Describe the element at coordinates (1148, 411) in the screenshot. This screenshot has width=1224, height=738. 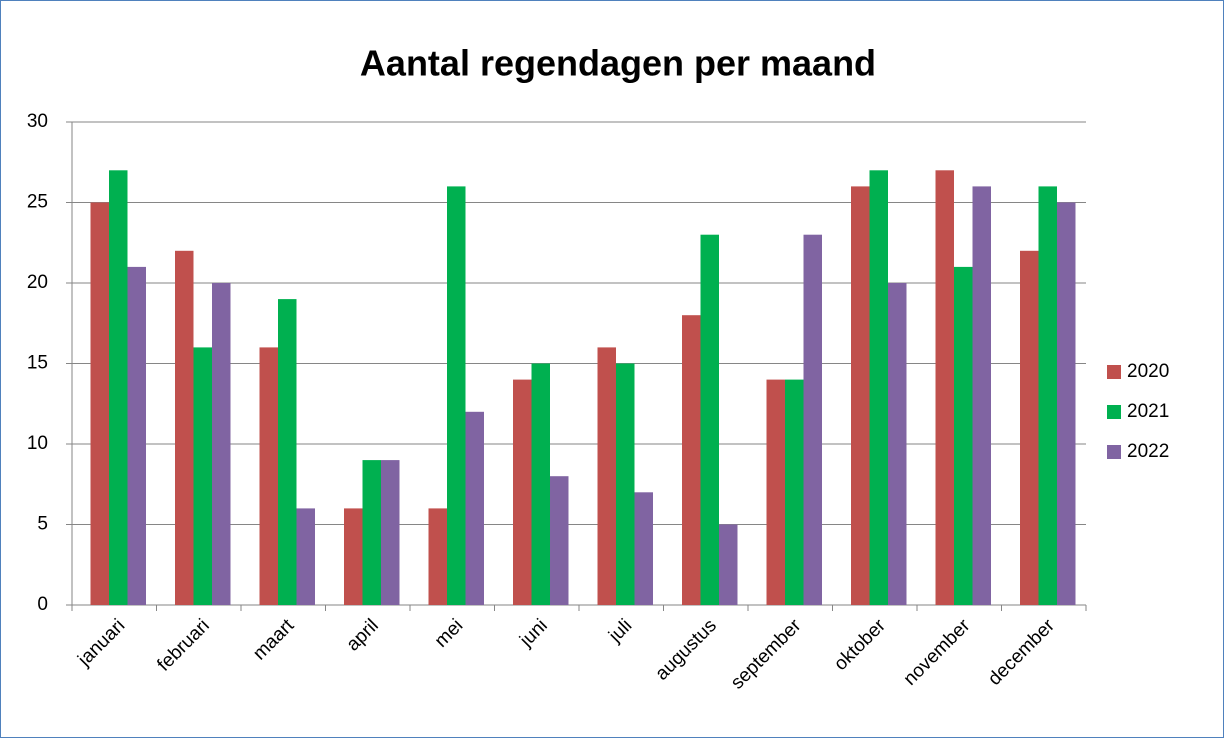
I see `legend-label: 2021` at that location.